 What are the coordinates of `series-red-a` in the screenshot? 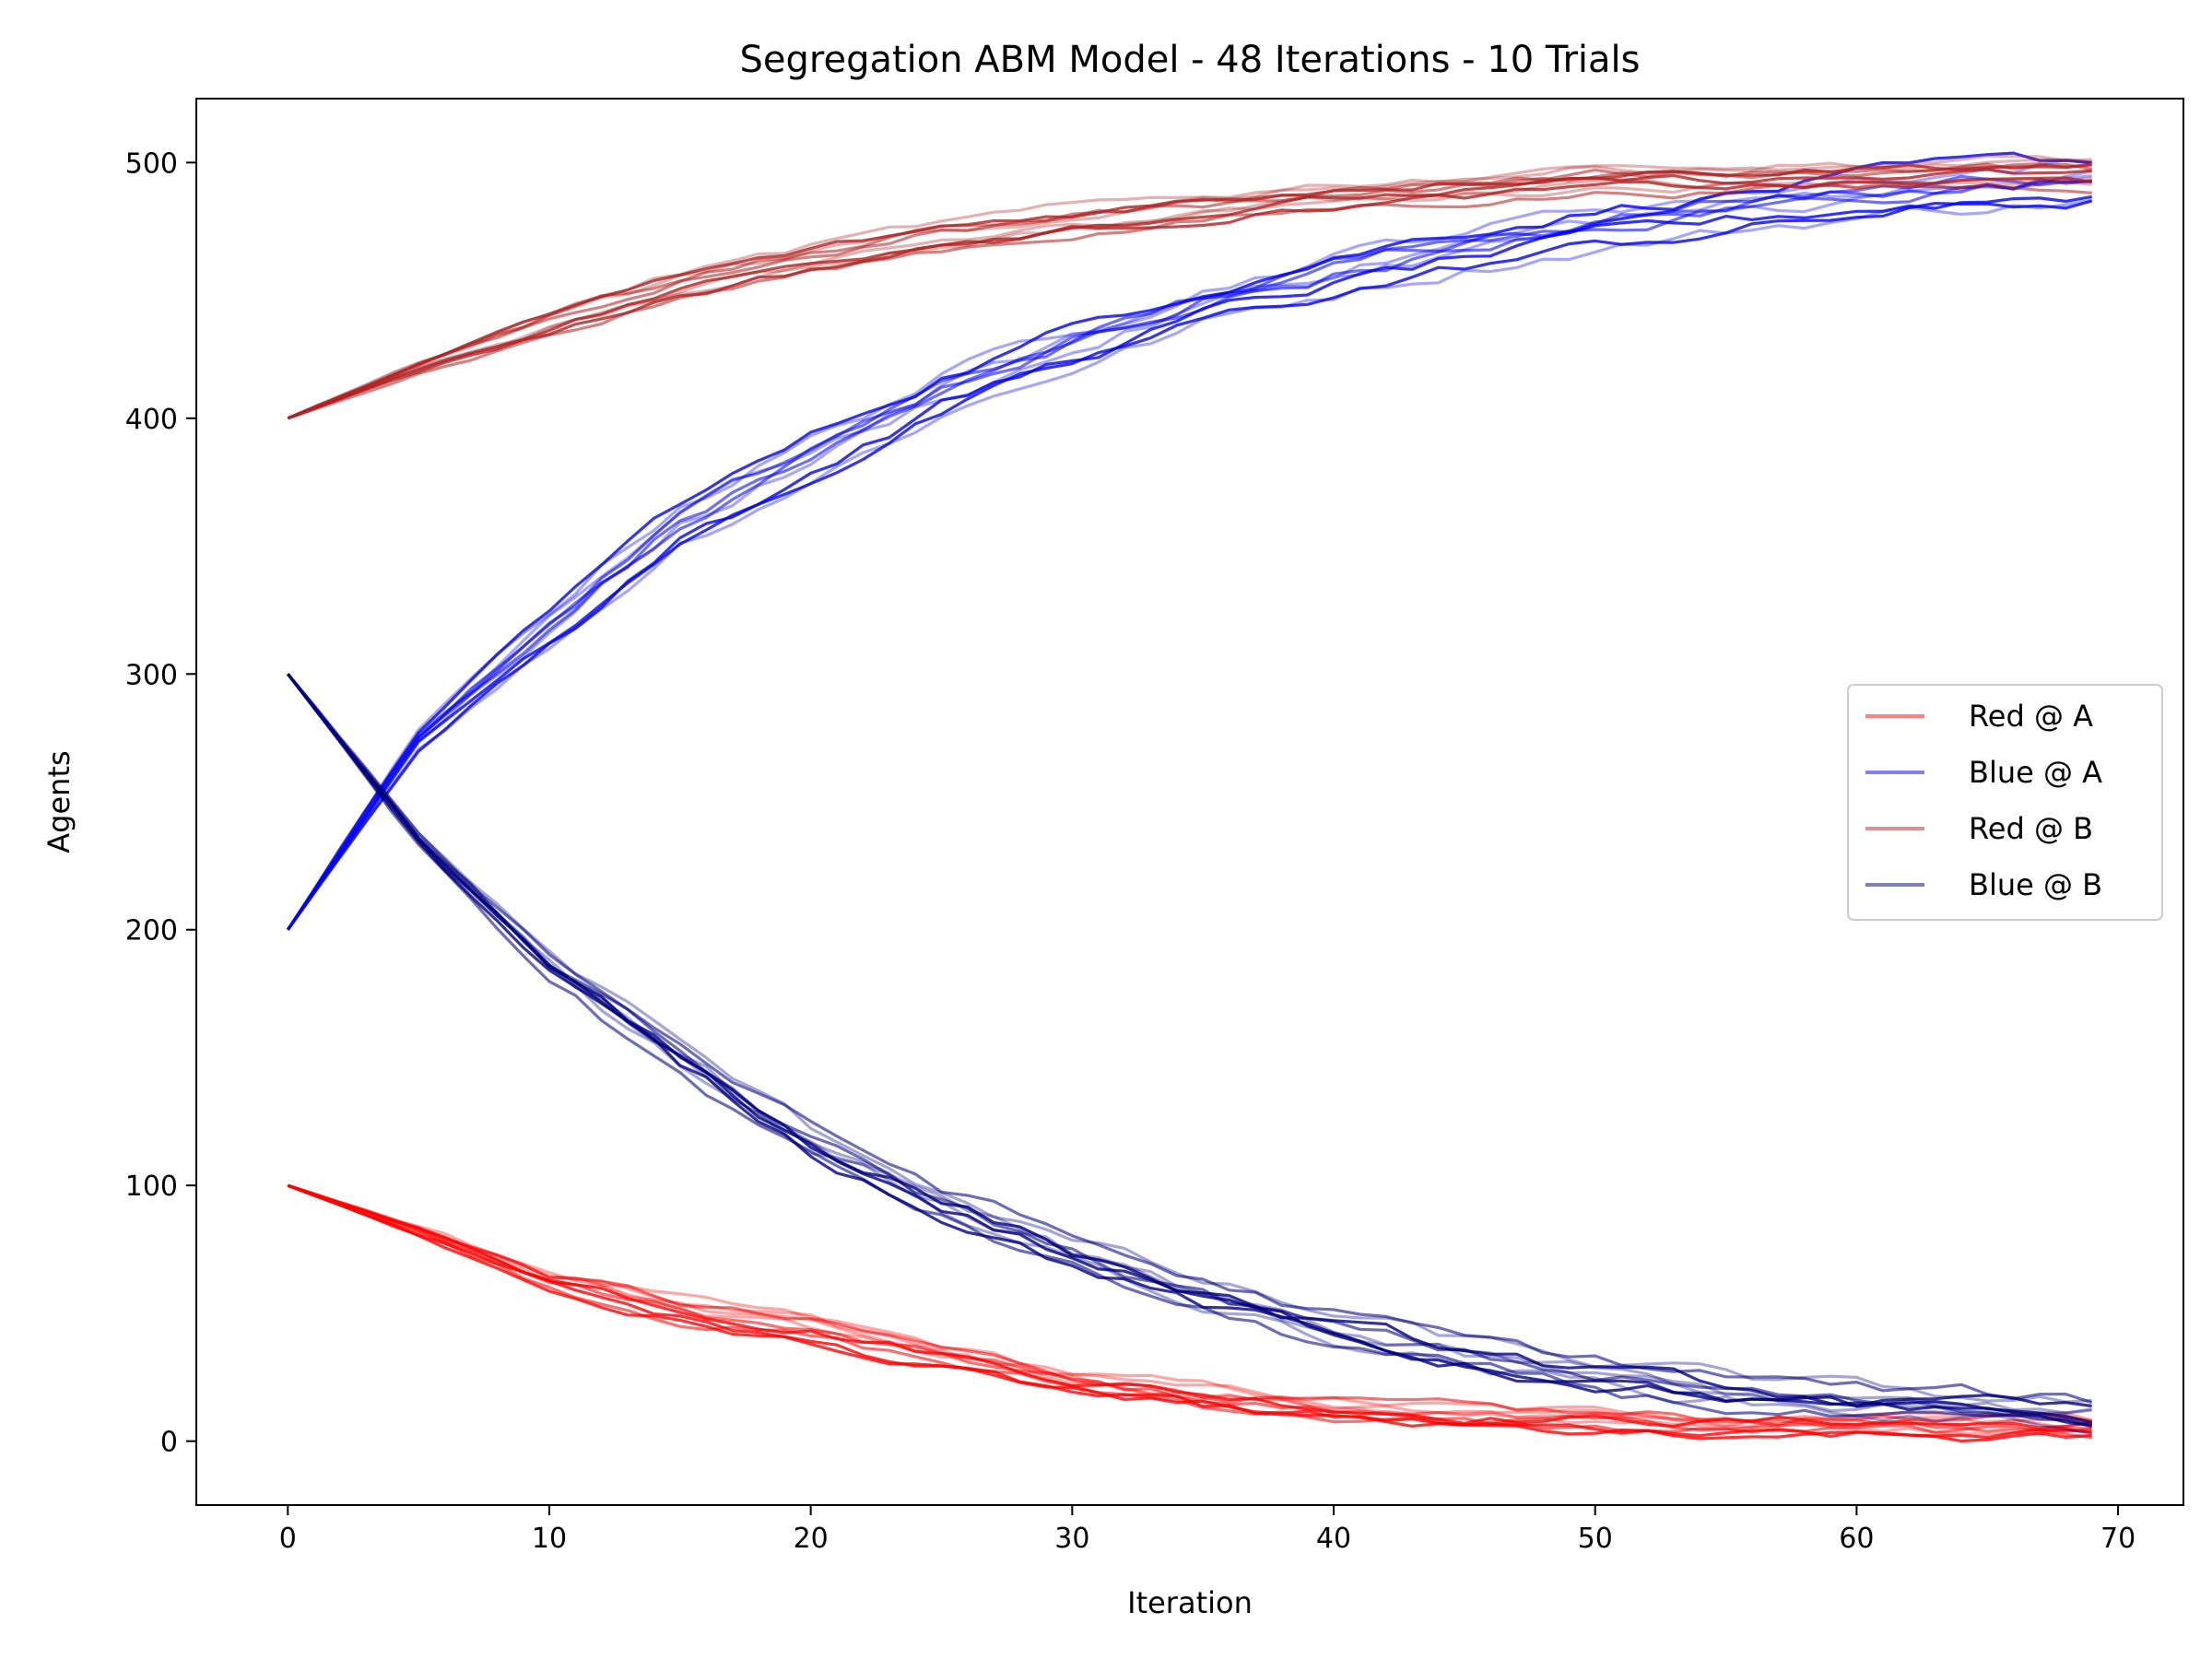 It's located at (1190, 1313).